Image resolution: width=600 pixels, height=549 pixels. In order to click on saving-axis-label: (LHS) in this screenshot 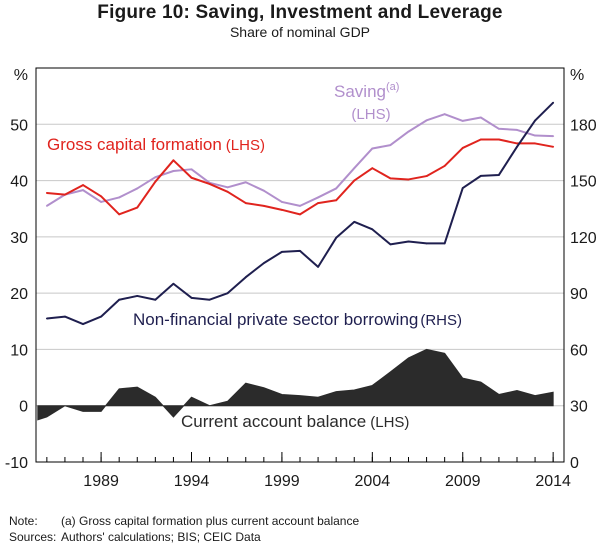, I will do `click(370, 114)`.